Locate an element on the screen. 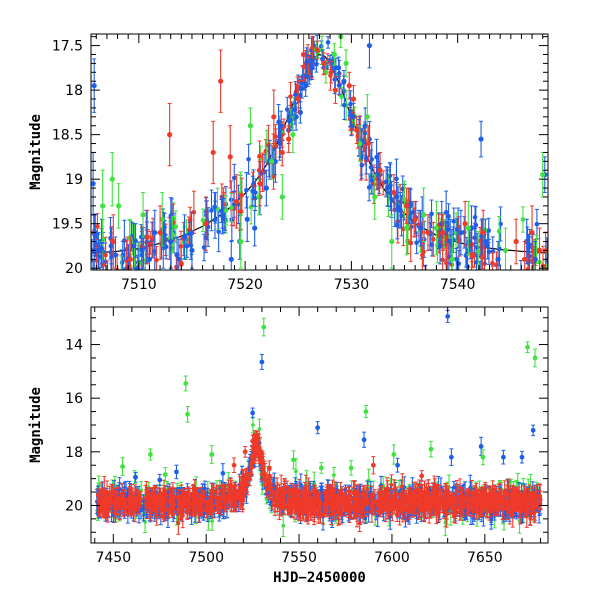 The width and height of the screenshot is (600, 600). y-tick-label: 20 is located at coordinates (74, 269).